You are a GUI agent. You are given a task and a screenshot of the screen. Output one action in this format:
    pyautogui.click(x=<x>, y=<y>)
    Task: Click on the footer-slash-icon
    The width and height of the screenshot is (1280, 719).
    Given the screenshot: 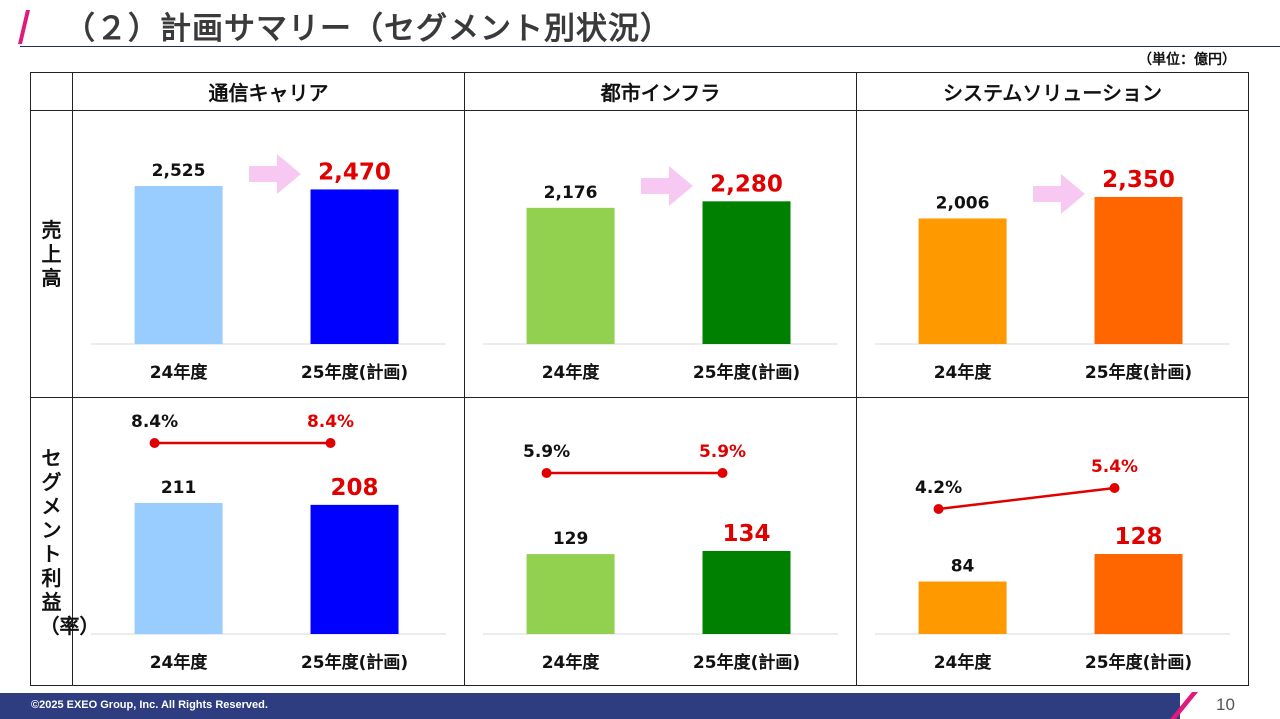 What is the action you would take?
    pyautogui.click(x=1184, y=705)
    